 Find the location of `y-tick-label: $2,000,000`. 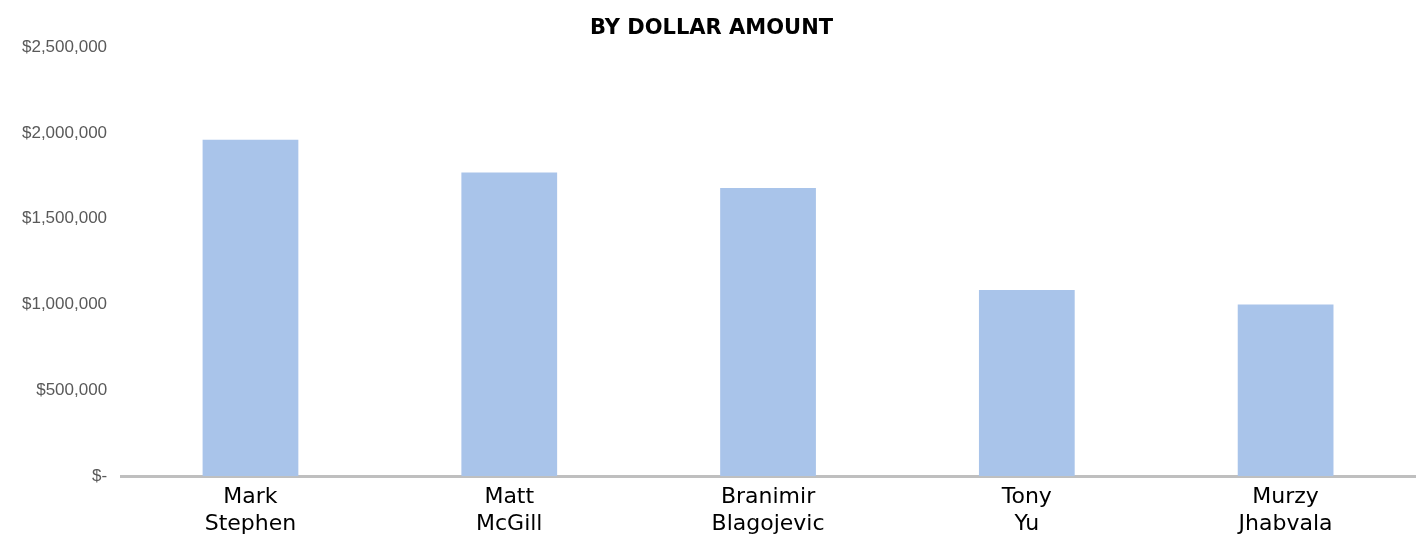

y-tick-label: $2,000,000 is located at coordinates (64, 132).